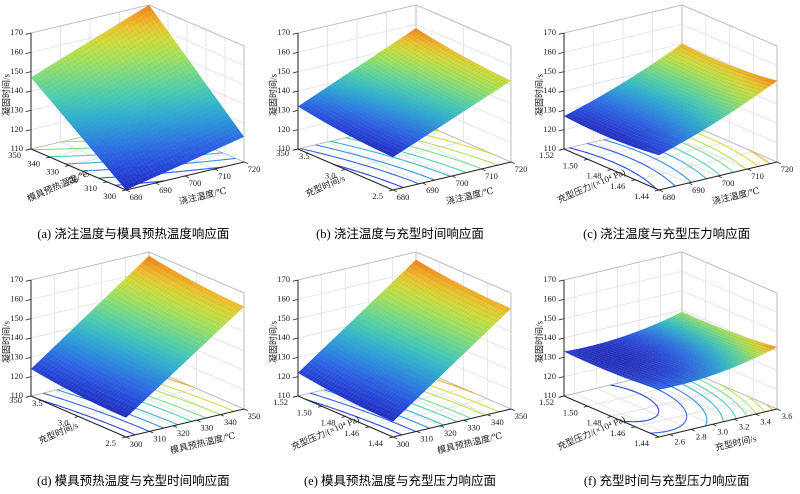 This screenshot has width=800, height=494. I want to click on caption-e: (e) 模具预热温度与充型压力响应面, so click(399, 481).